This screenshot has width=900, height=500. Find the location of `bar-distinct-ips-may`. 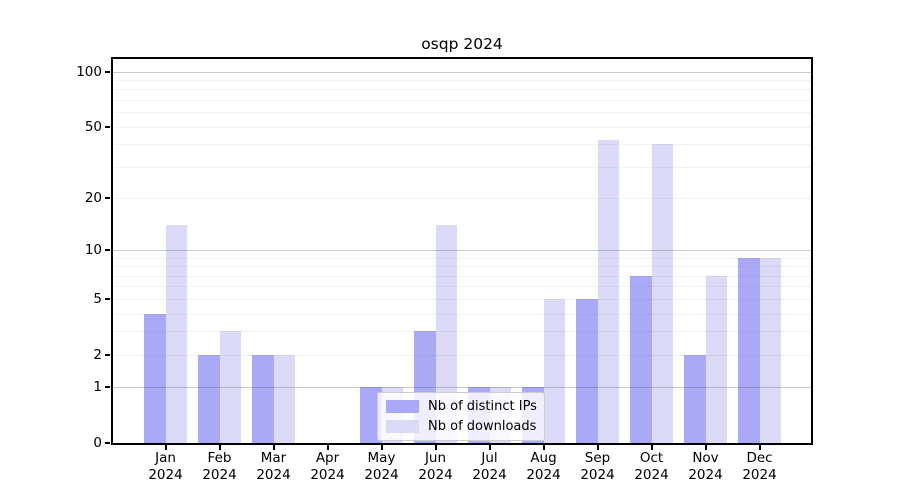

bar-distinct-ips-may is located at coordinates (371, 415).